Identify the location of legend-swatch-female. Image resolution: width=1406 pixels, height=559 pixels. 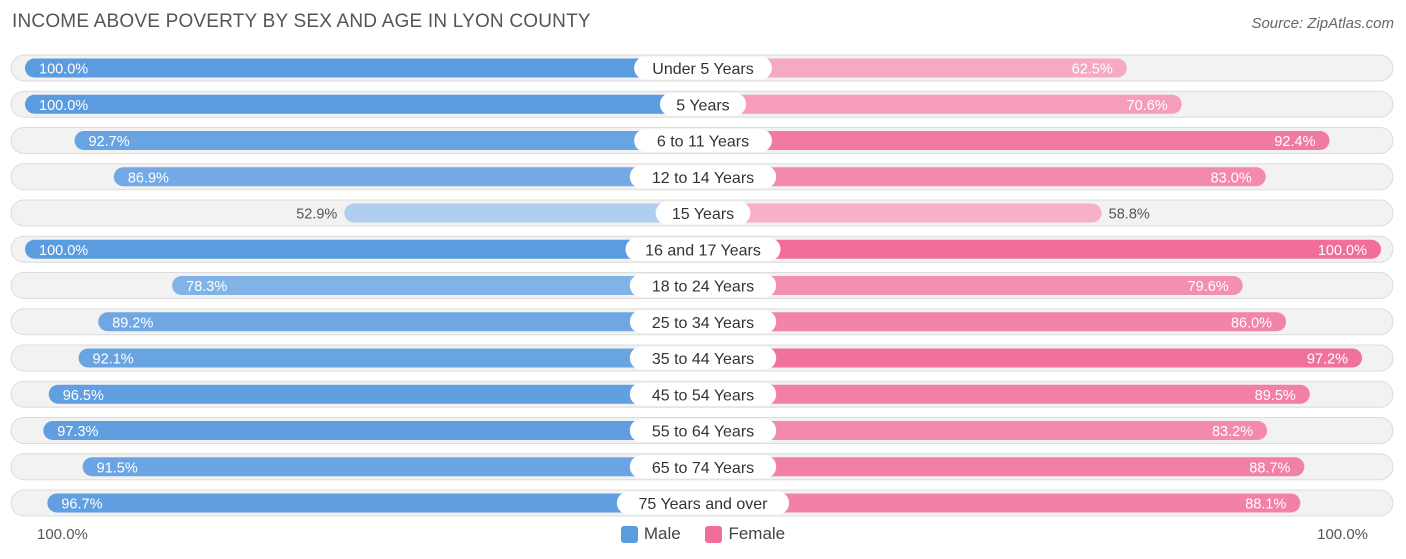
(714, 534).